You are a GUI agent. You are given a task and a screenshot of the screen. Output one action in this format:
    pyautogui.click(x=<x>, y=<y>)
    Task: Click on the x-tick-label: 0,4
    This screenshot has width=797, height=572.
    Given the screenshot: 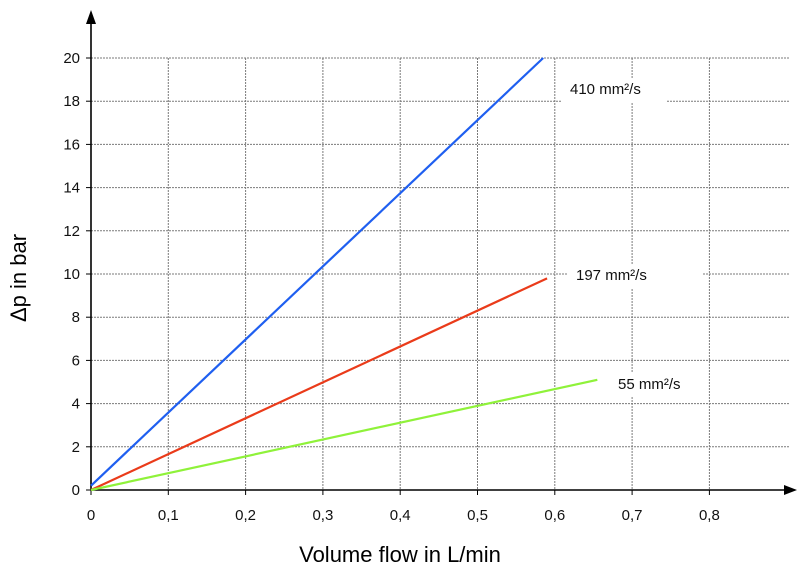 What is the action you would take?
    pyautogui.click(x=400, y=515)
    